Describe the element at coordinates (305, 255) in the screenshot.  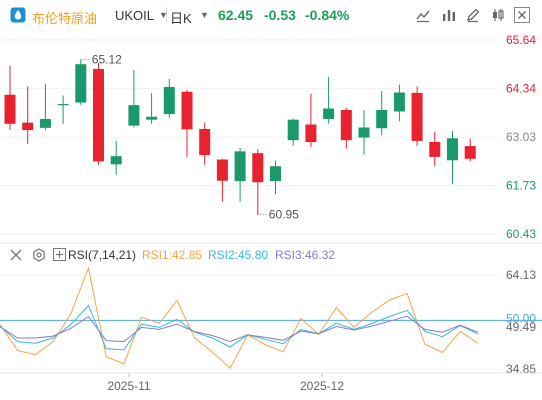
I see `rsi3-value: RSI3:46.32` at that location.